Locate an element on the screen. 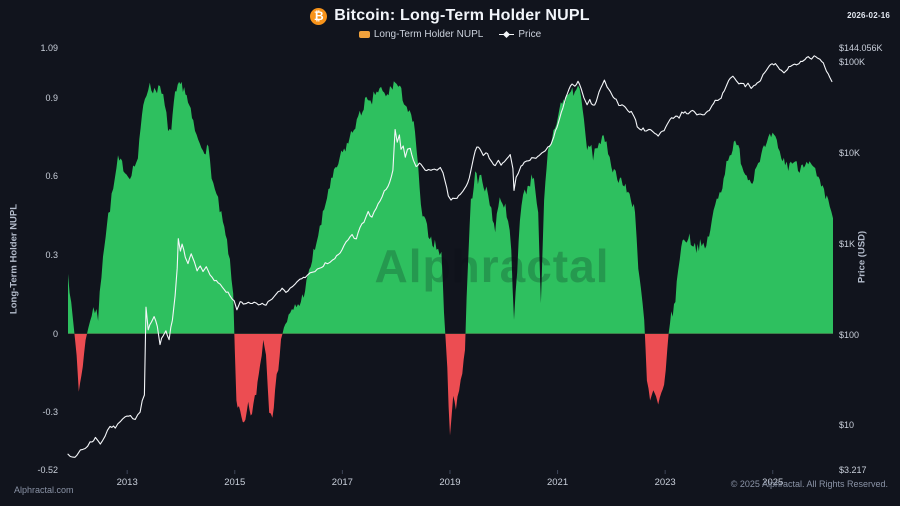 Image resolution: width=900 pixels, height=506 pixels. watermark: Alphractal is located at coordinates (492, 266).